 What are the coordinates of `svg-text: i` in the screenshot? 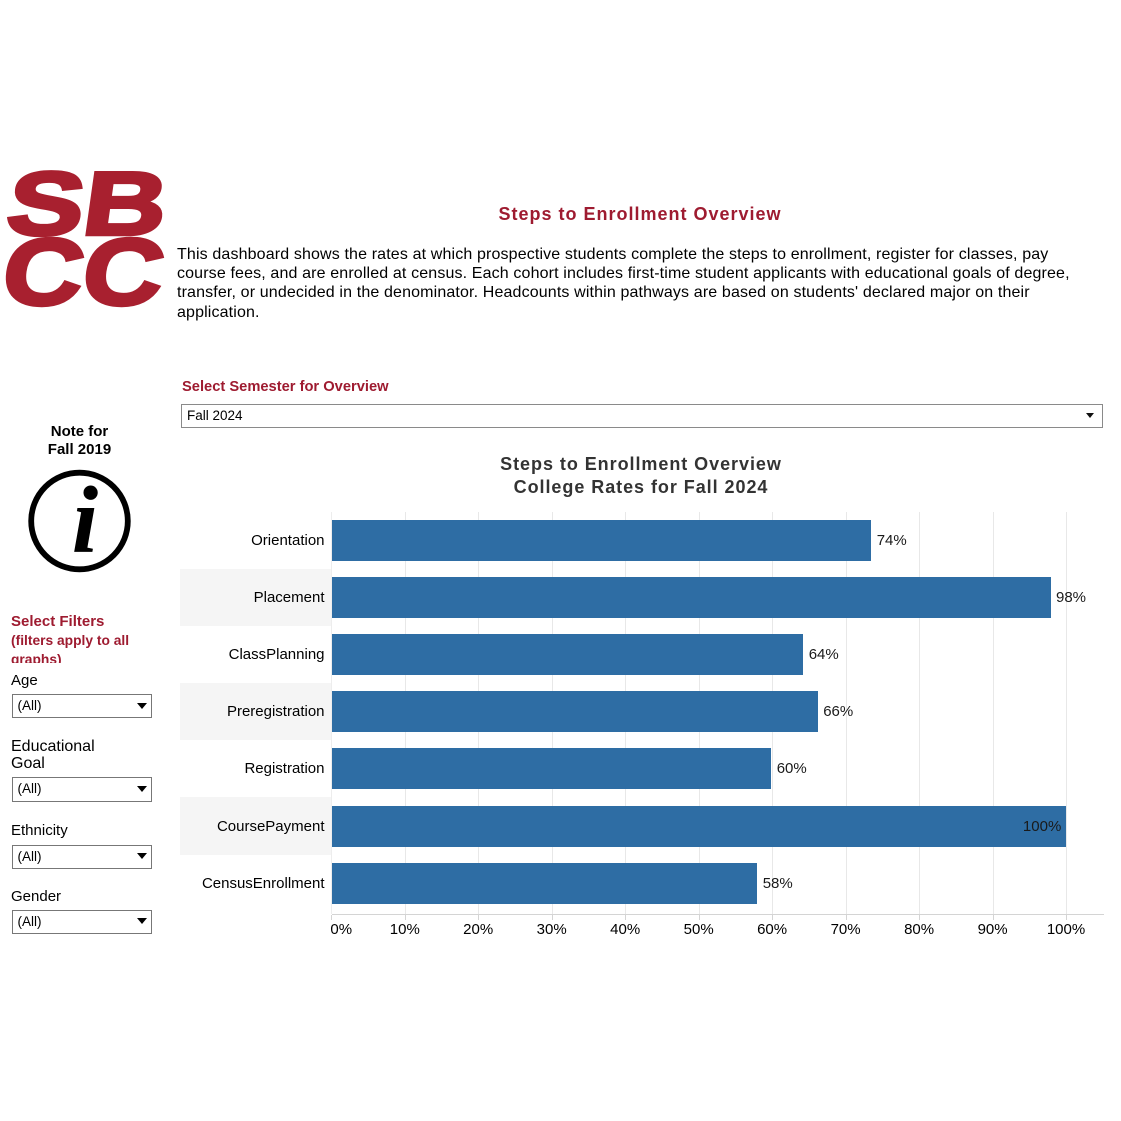 It's located at (85, 521).